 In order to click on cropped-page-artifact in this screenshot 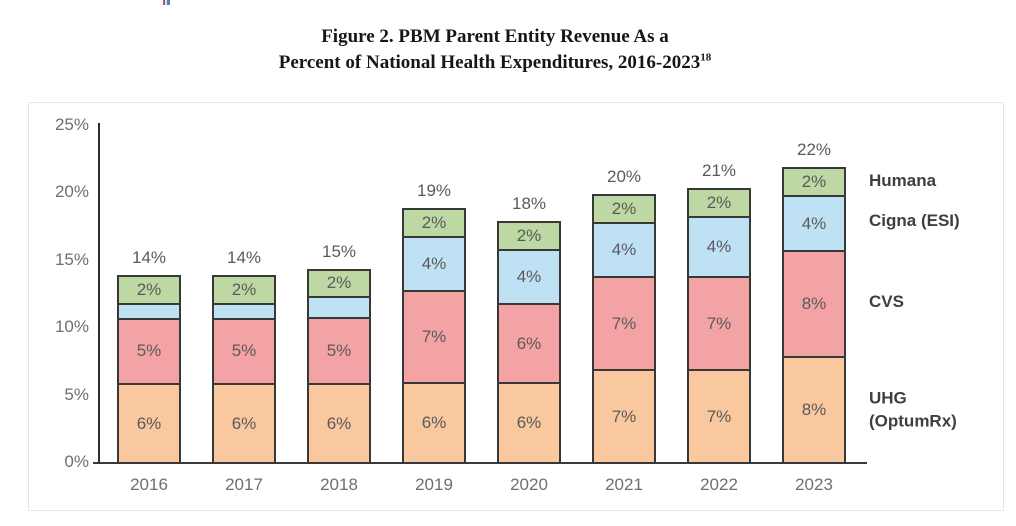, I will do `click(166, 2)`.